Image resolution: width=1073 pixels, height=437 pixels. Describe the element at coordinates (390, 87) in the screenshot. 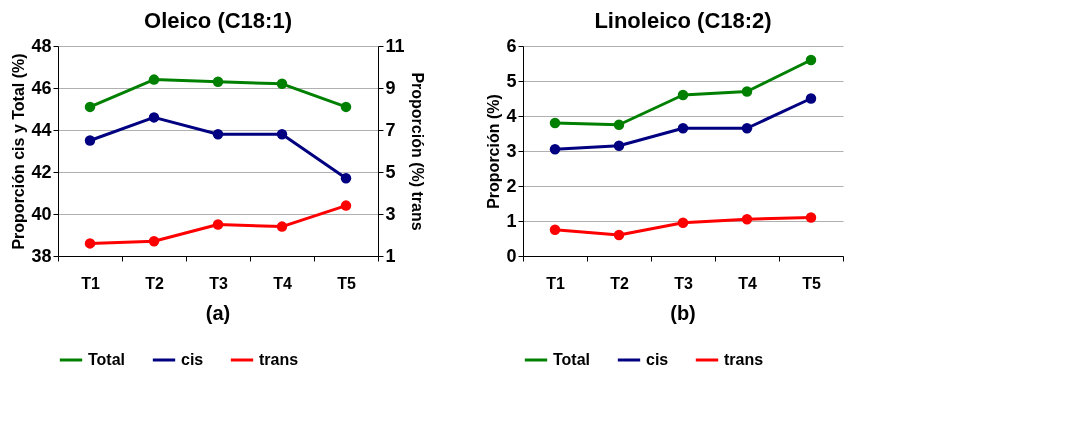

I see `y2-tick-label: 9` at that location.